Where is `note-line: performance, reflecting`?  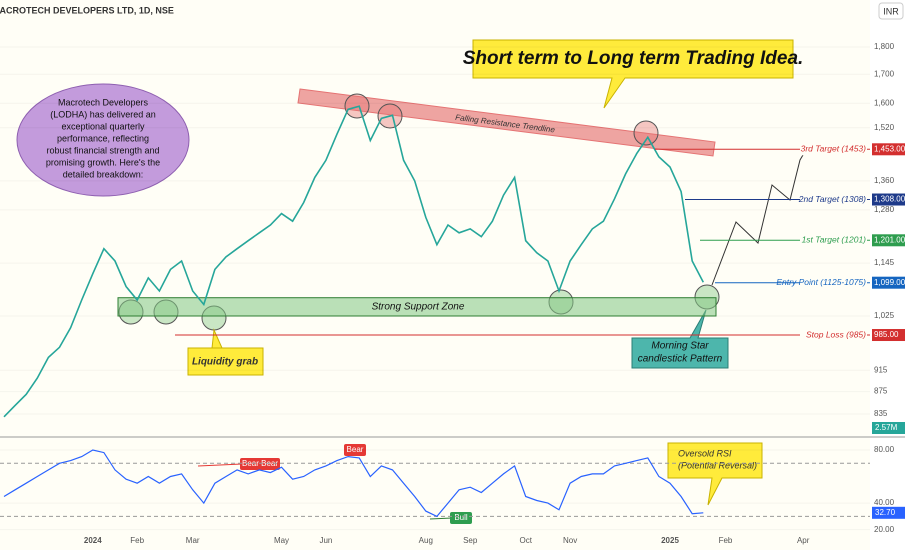 note-line: performance, reflecting is located at coordinates (103, 138).